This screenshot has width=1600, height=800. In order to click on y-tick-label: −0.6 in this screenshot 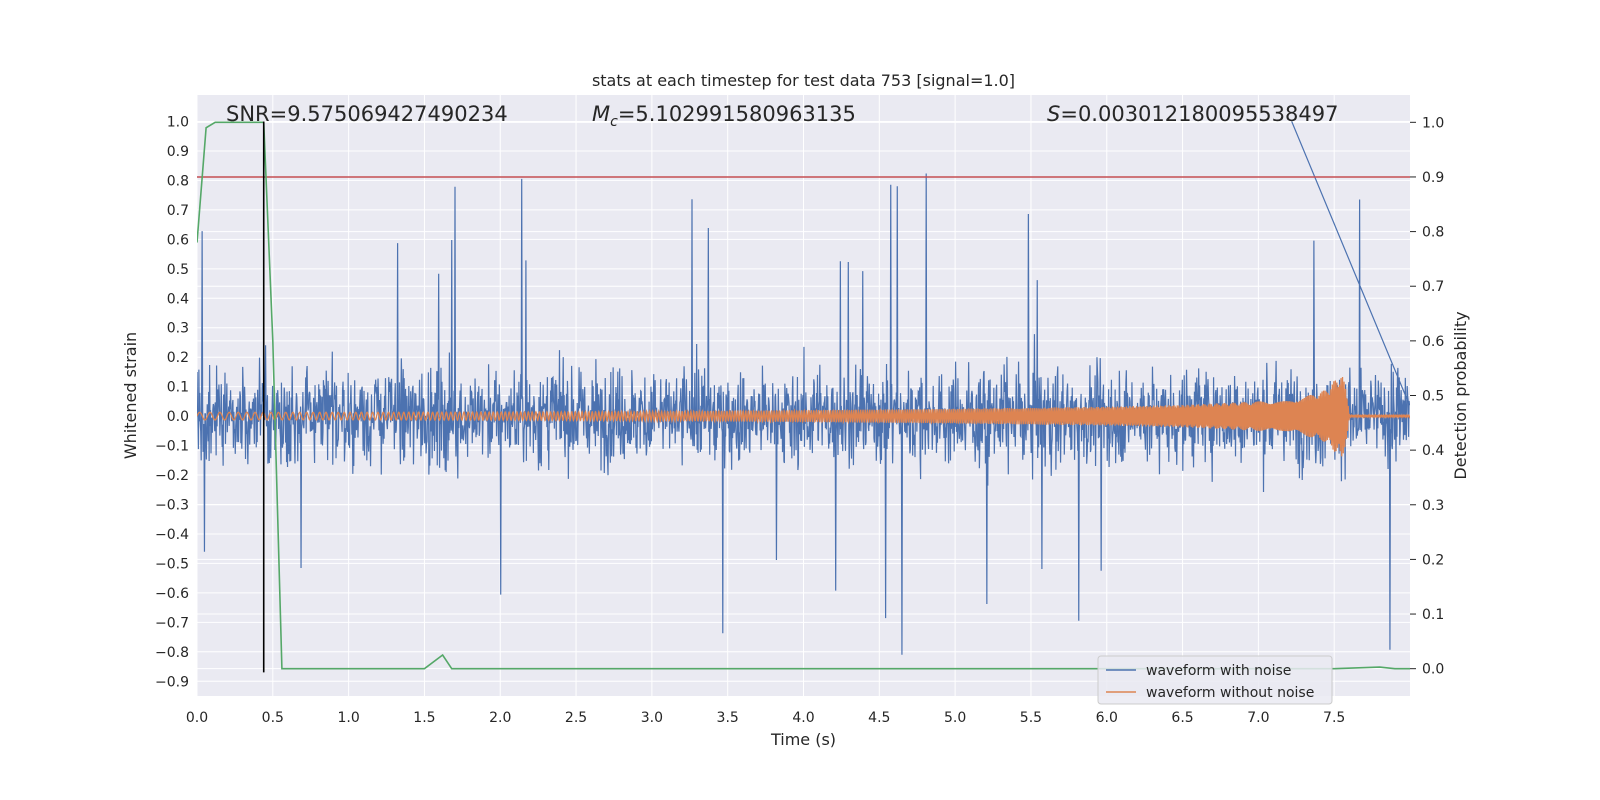, I will do `click(172, 594)`.